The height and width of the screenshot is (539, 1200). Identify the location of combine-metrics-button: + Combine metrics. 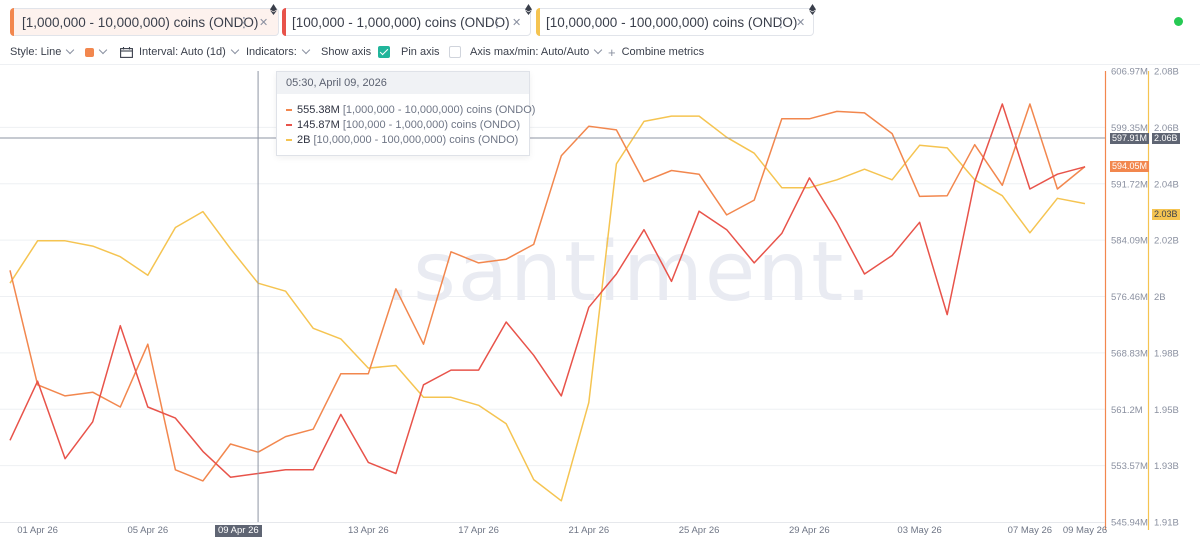
(656, 52).